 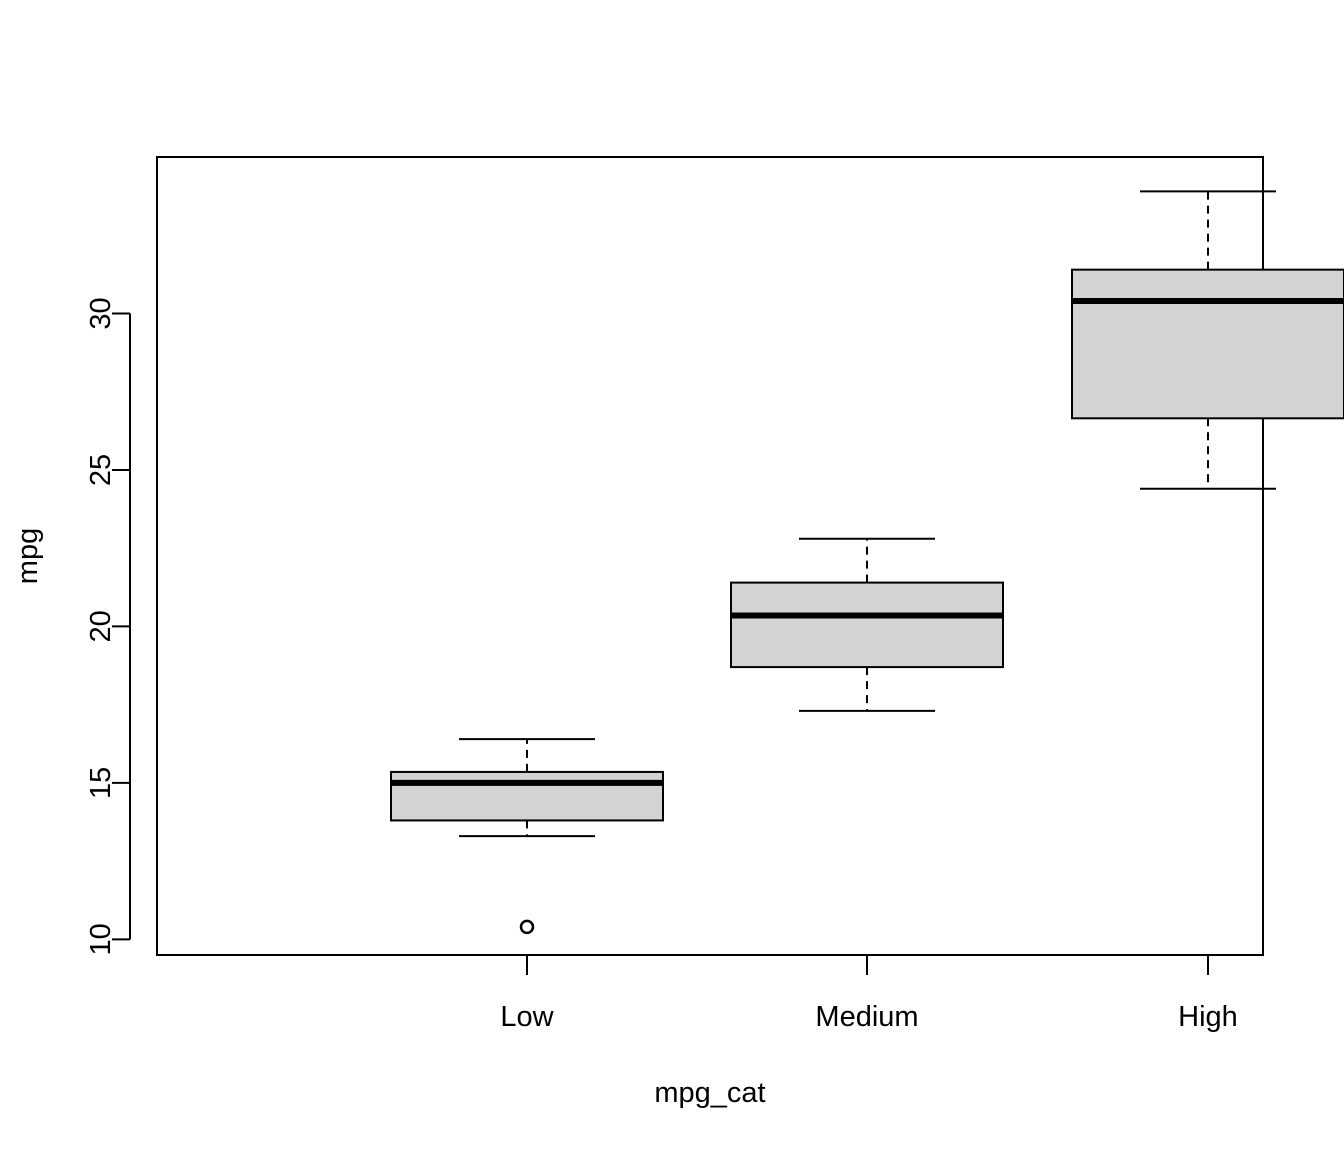 I want to click on y-tick-label: 30, so click(x=101, y=313).